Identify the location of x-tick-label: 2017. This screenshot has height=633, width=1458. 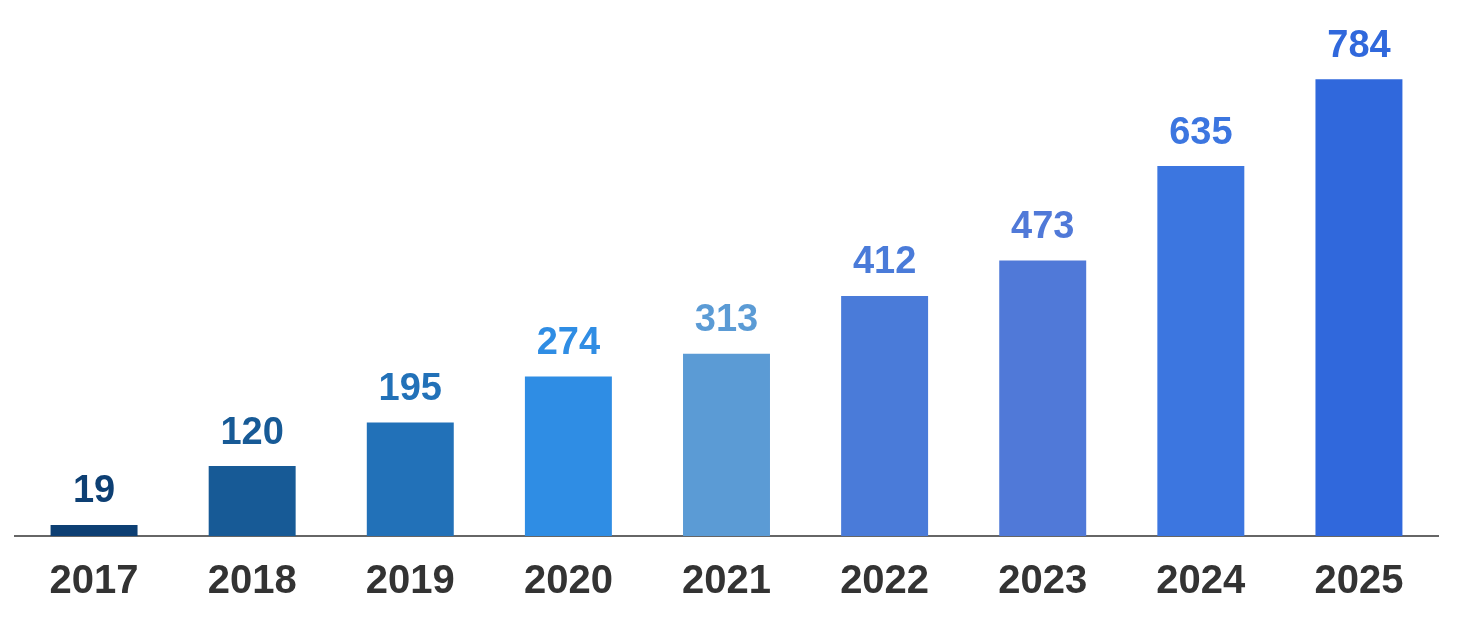
(94, 579).